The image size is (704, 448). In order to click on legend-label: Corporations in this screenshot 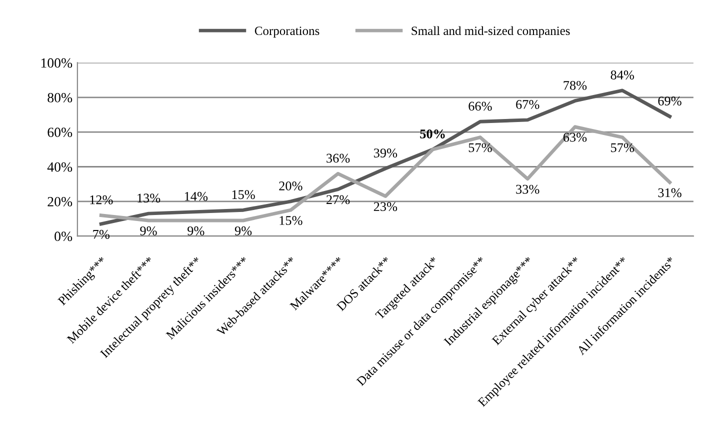, I will do `click(287, 32)`.